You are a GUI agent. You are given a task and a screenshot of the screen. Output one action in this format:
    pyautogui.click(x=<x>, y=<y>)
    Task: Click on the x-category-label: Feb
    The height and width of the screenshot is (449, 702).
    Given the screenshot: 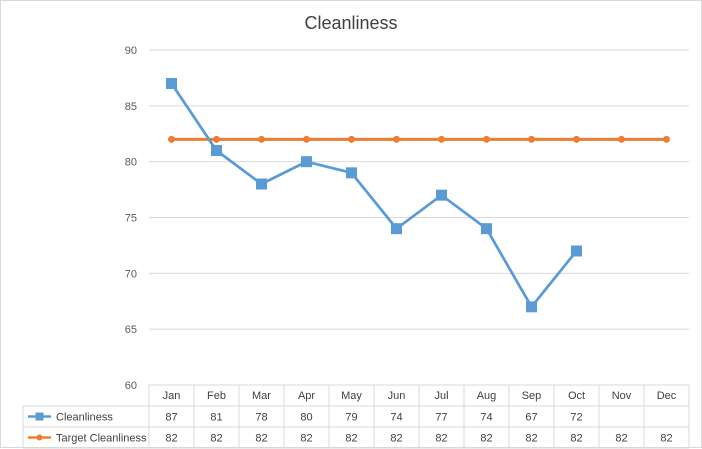 What is the action you would take?
    pyautogui.click(x=216, y=396)
    